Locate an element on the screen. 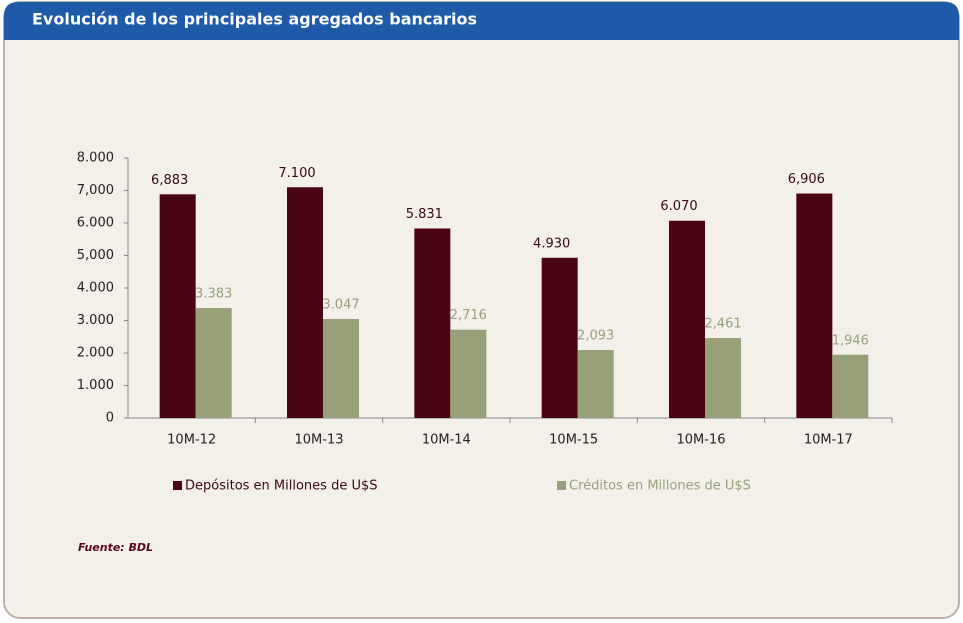  value-label: 2,716 is located at coordinates (468, 315).